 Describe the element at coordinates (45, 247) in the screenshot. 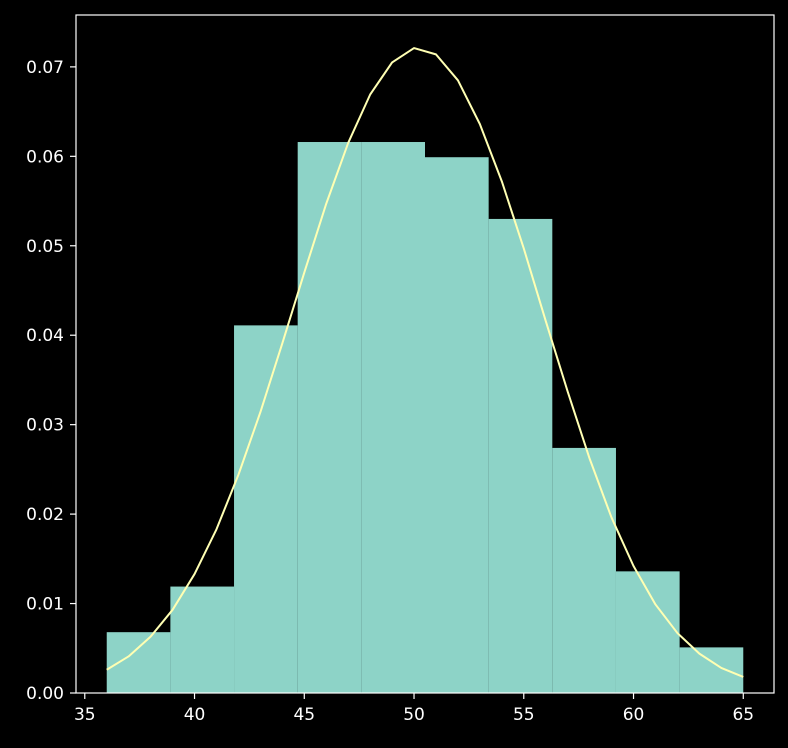

I see `y-tick-label: 0.05` at that location.